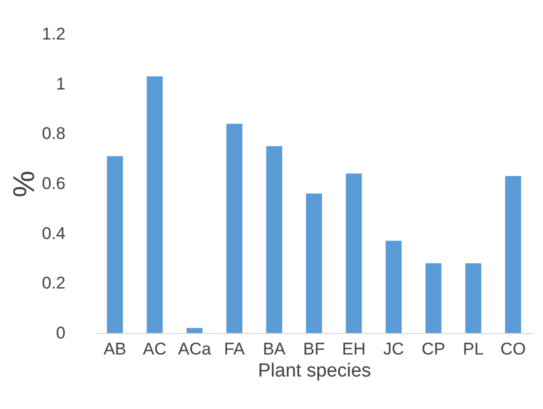 The width and height of the screenshot is (543, 409). Describe the element at coordinates (315, 371) in the screenshot. I see `x-axis-title: Plant species` at that location.